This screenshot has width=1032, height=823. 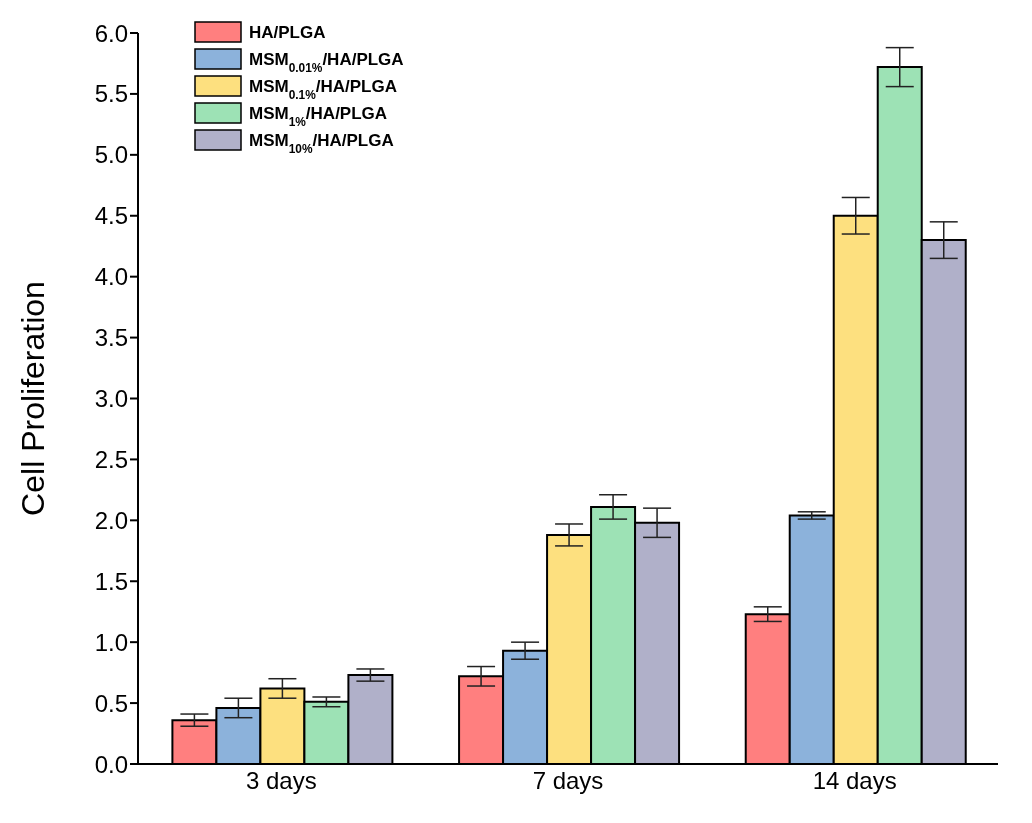 I want to click on y-tick-label: 2.0, so click(x=111, y=520).